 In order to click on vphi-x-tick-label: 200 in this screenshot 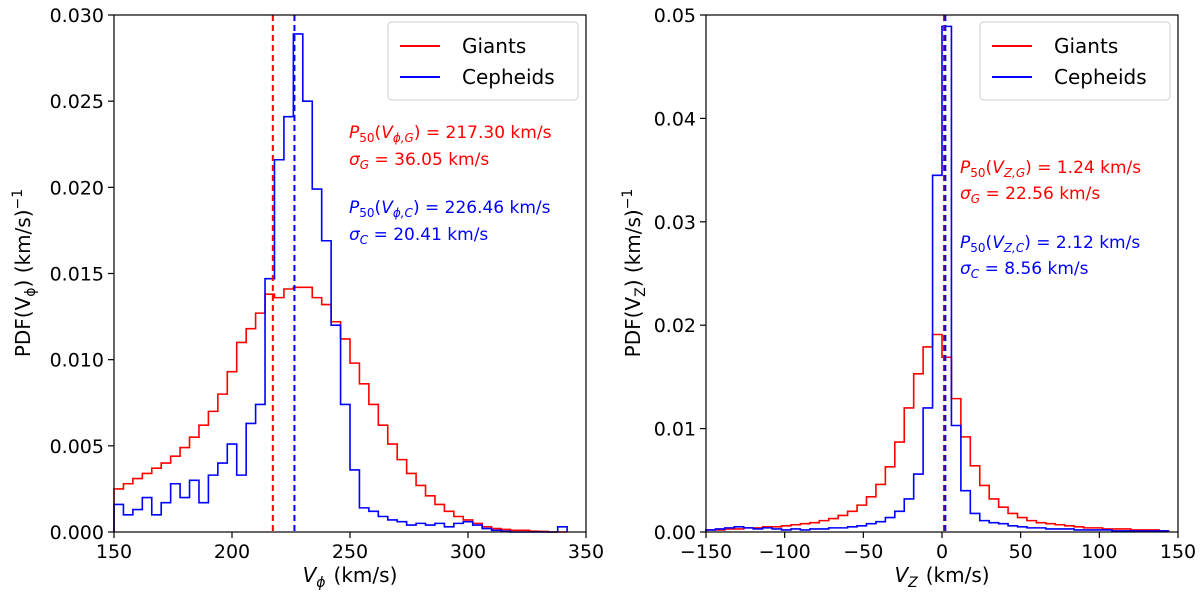, I will do `click(232, 552)`.